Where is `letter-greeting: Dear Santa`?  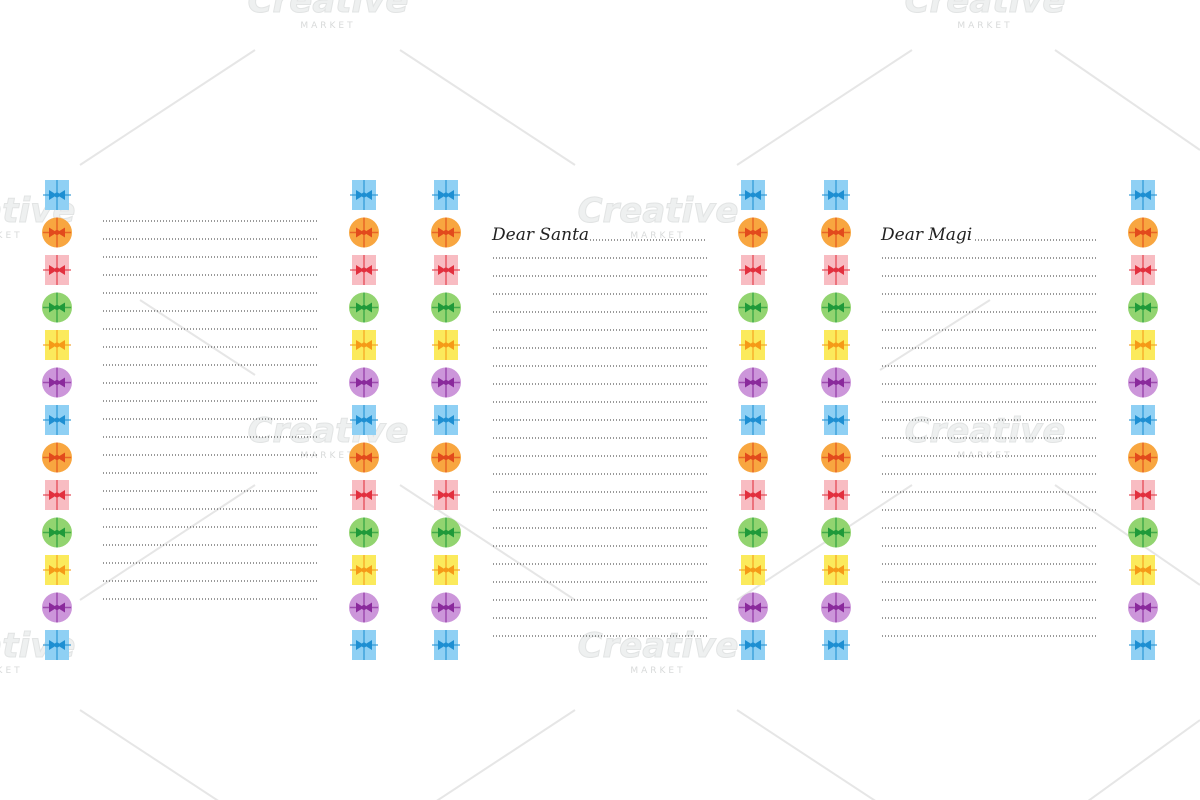 letter-greeting: Dear Santa is located at coordinates (540, 235).